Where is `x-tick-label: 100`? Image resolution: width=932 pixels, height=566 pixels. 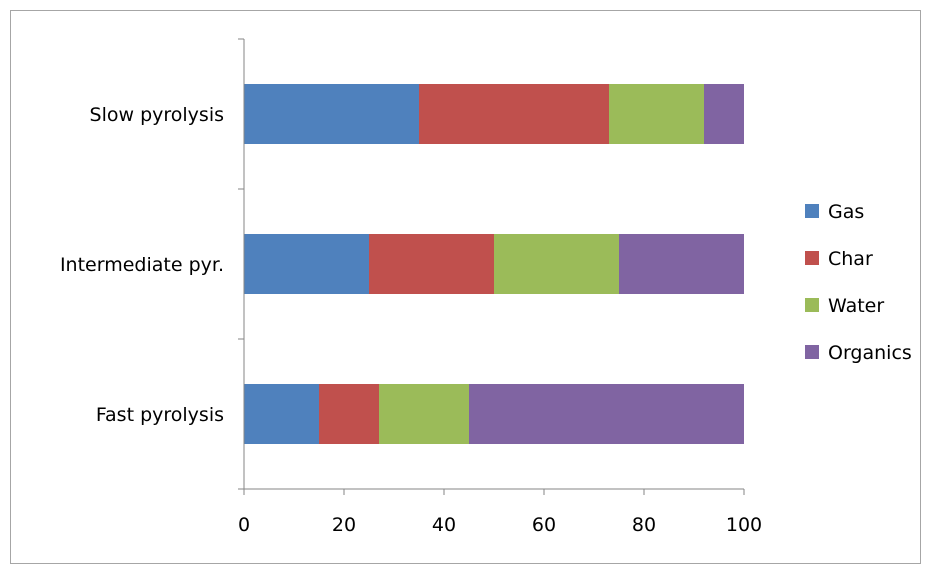 x-tick-label: 100 is located at coordinates (744, 525).